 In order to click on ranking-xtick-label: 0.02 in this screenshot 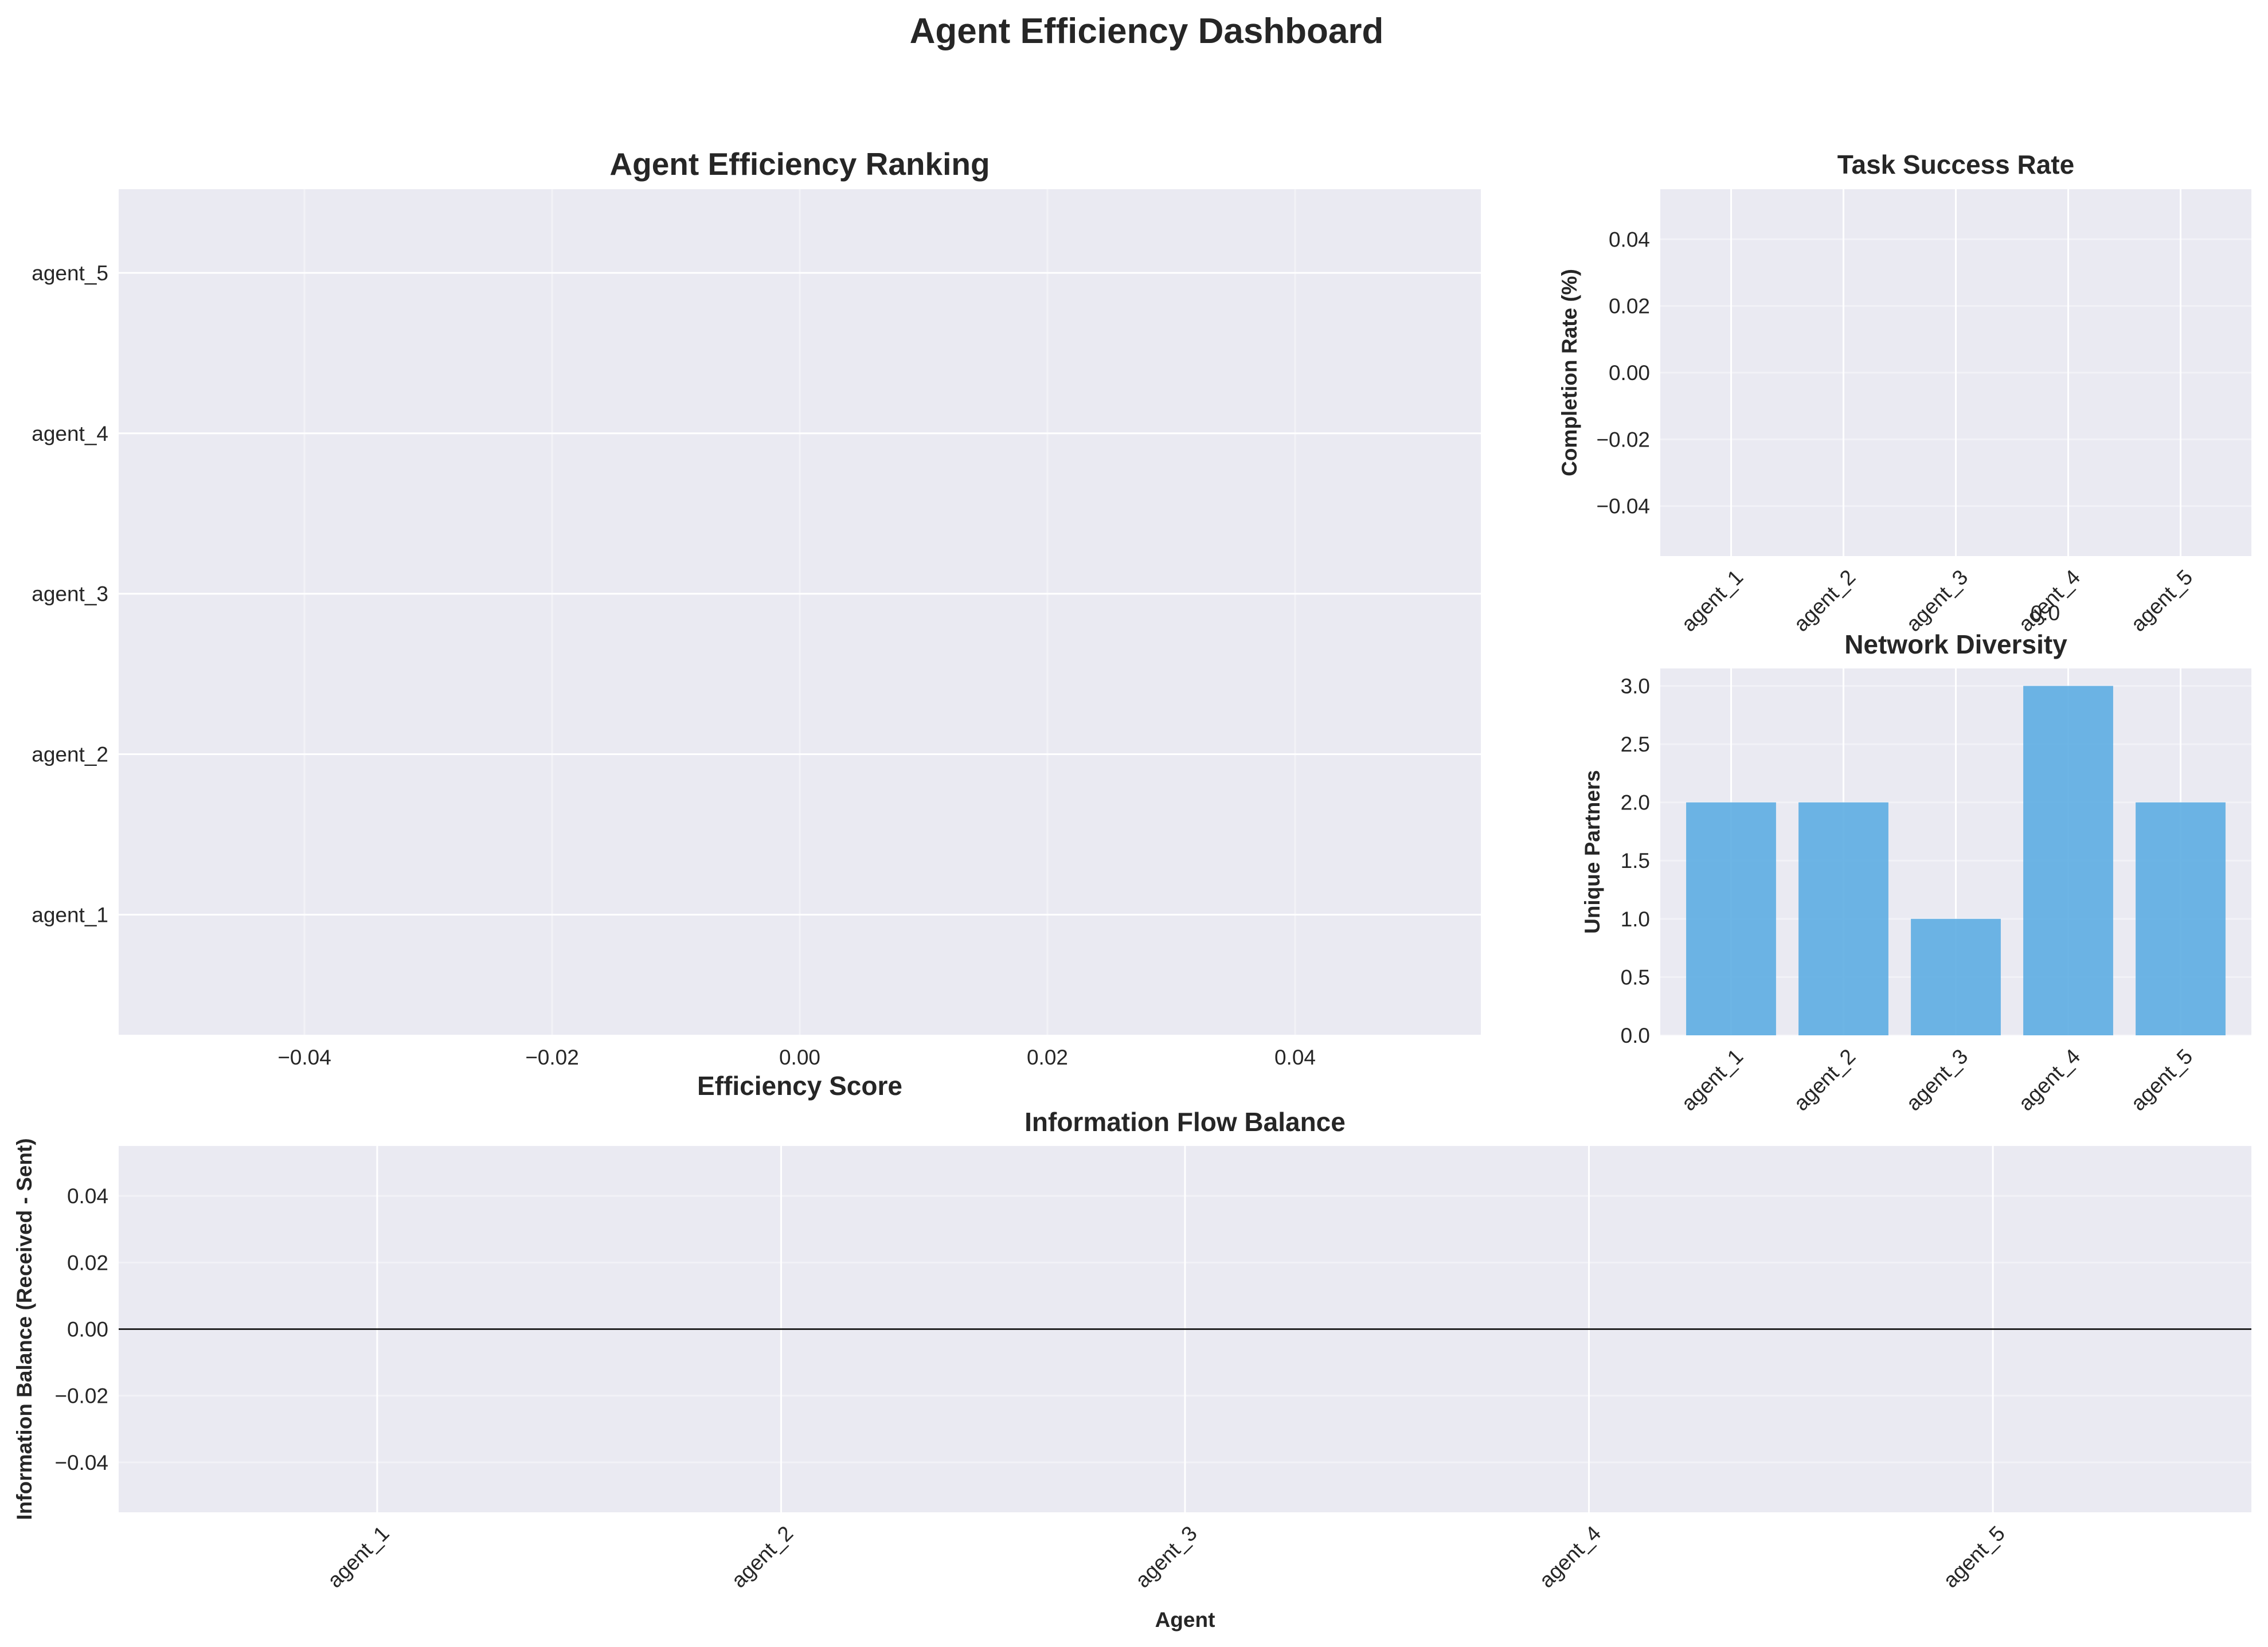, I will do `click(1047, 1057)`.